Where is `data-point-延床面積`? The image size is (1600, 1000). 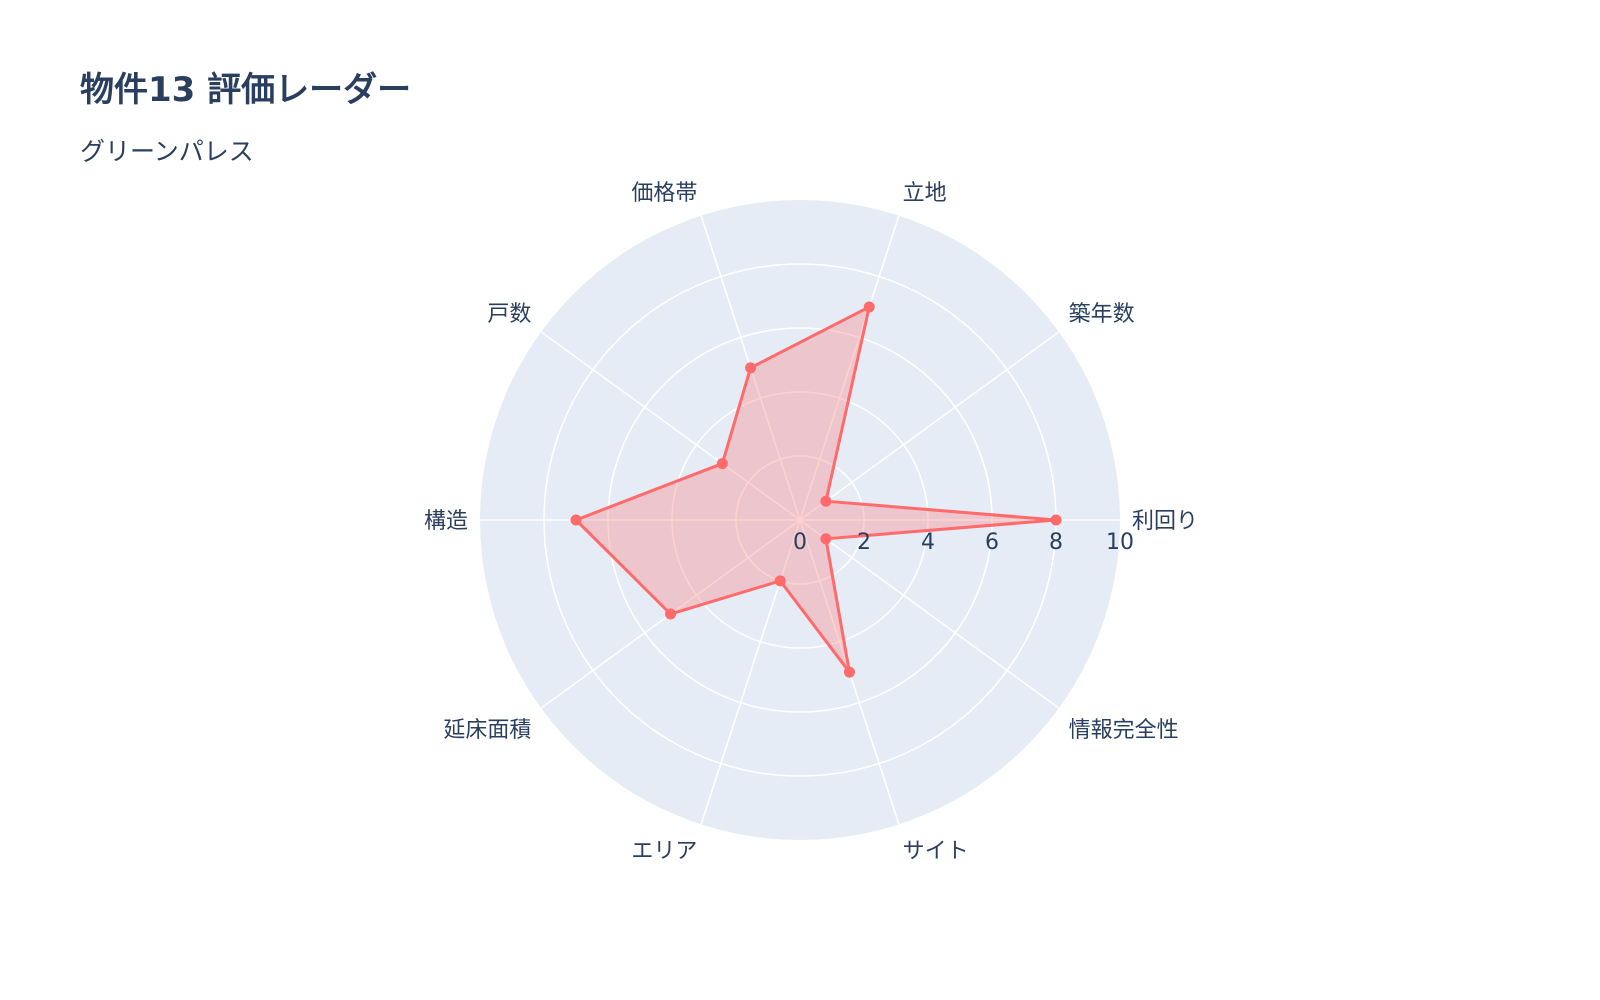
data-point-延床面積 is located at coordinates (671, 614).